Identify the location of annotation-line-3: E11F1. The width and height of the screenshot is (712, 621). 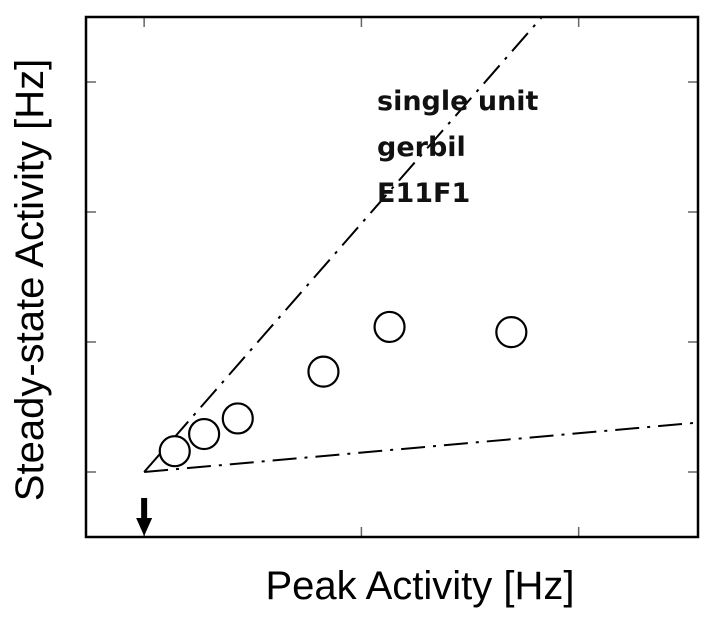
(423, 193).